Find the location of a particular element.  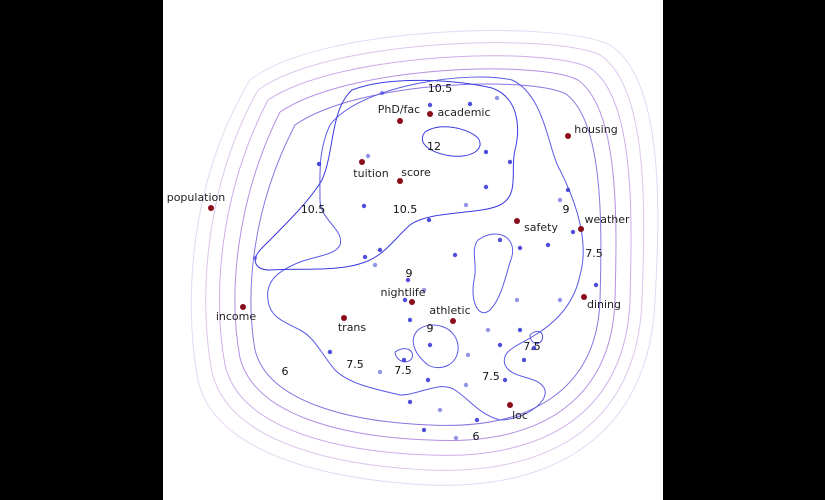

feature-point-loc is located at coordinates (510, 405).